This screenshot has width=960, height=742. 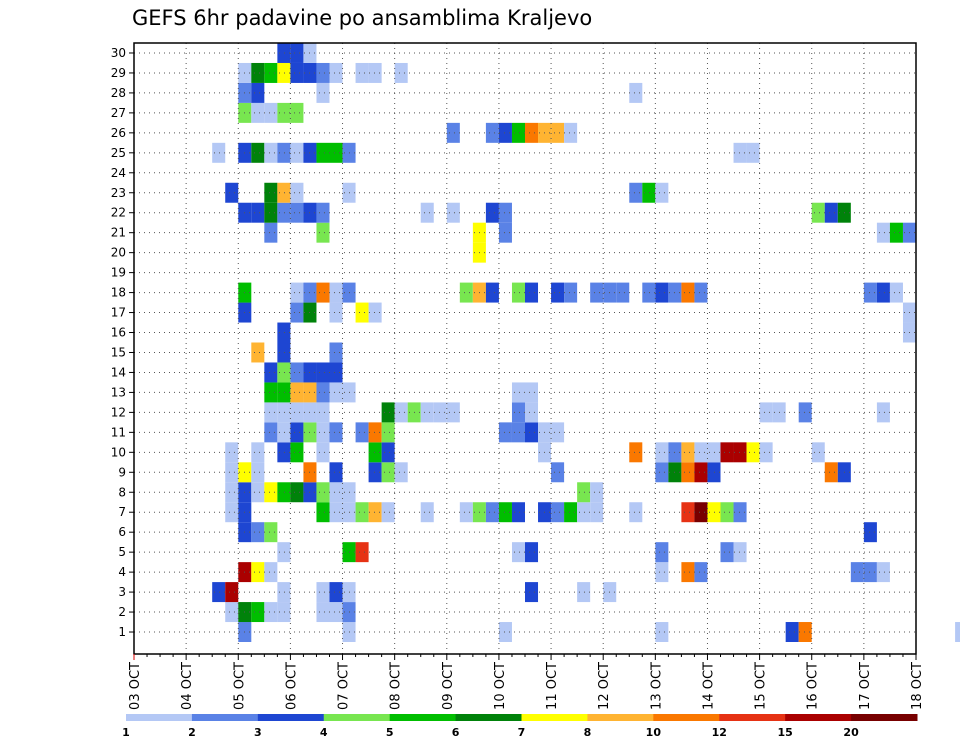 I want to click on y-tick-label: 27, so click(x=118, y=113).